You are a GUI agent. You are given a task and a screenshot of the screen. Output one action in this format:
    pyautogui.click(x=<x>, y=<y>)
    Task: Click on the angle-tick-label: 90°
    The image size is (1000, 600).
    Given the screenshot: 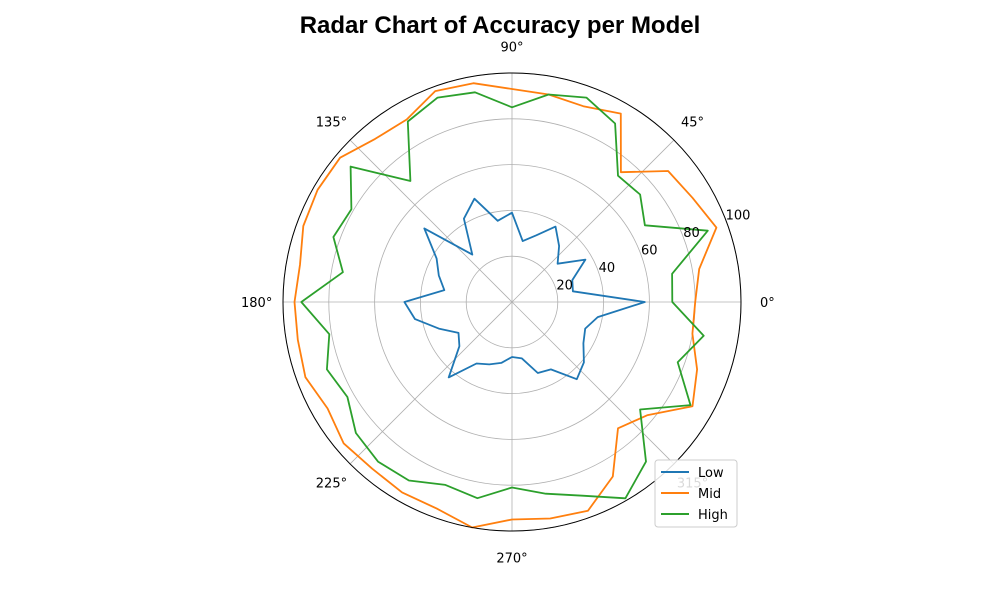 What is the action you would take?
    pyautogui.click(x=511, y=48)
    